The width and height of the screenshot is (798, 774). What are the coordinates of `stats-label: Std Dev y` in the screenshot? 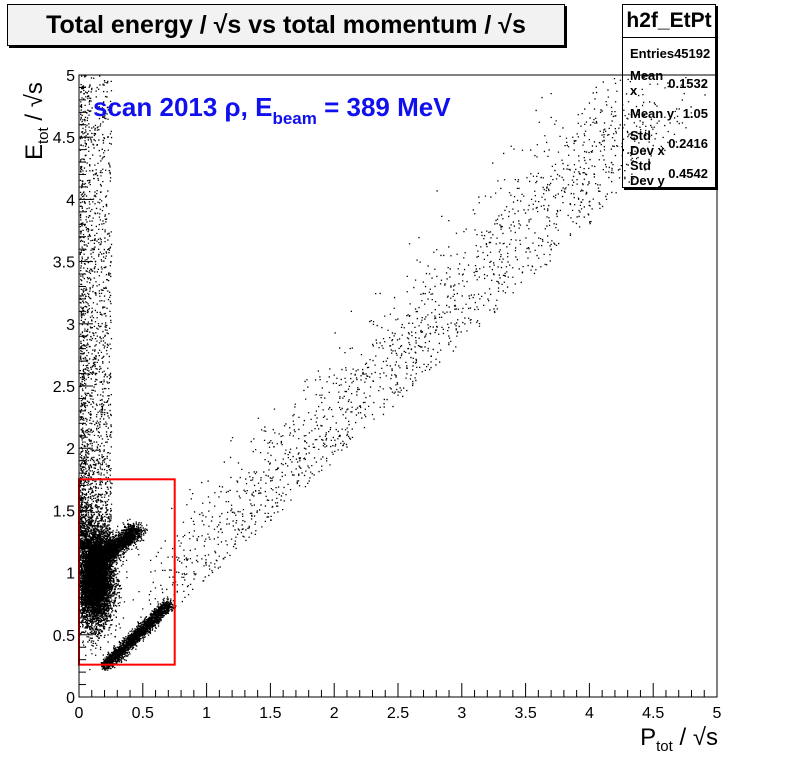 It's located at (647, 173).